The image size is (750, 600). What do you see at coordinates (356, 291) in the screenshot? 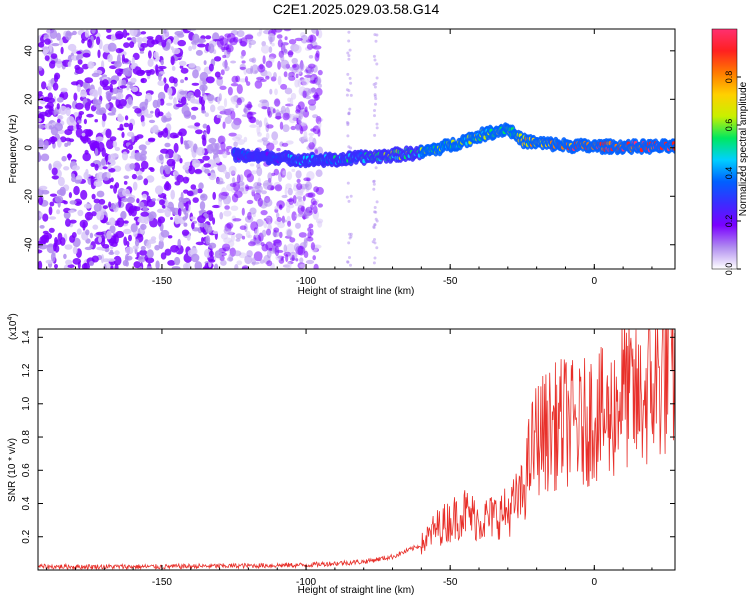
I see `spectrogram-x-label: Height of straight line (km)` at bounding box center [356, 291].